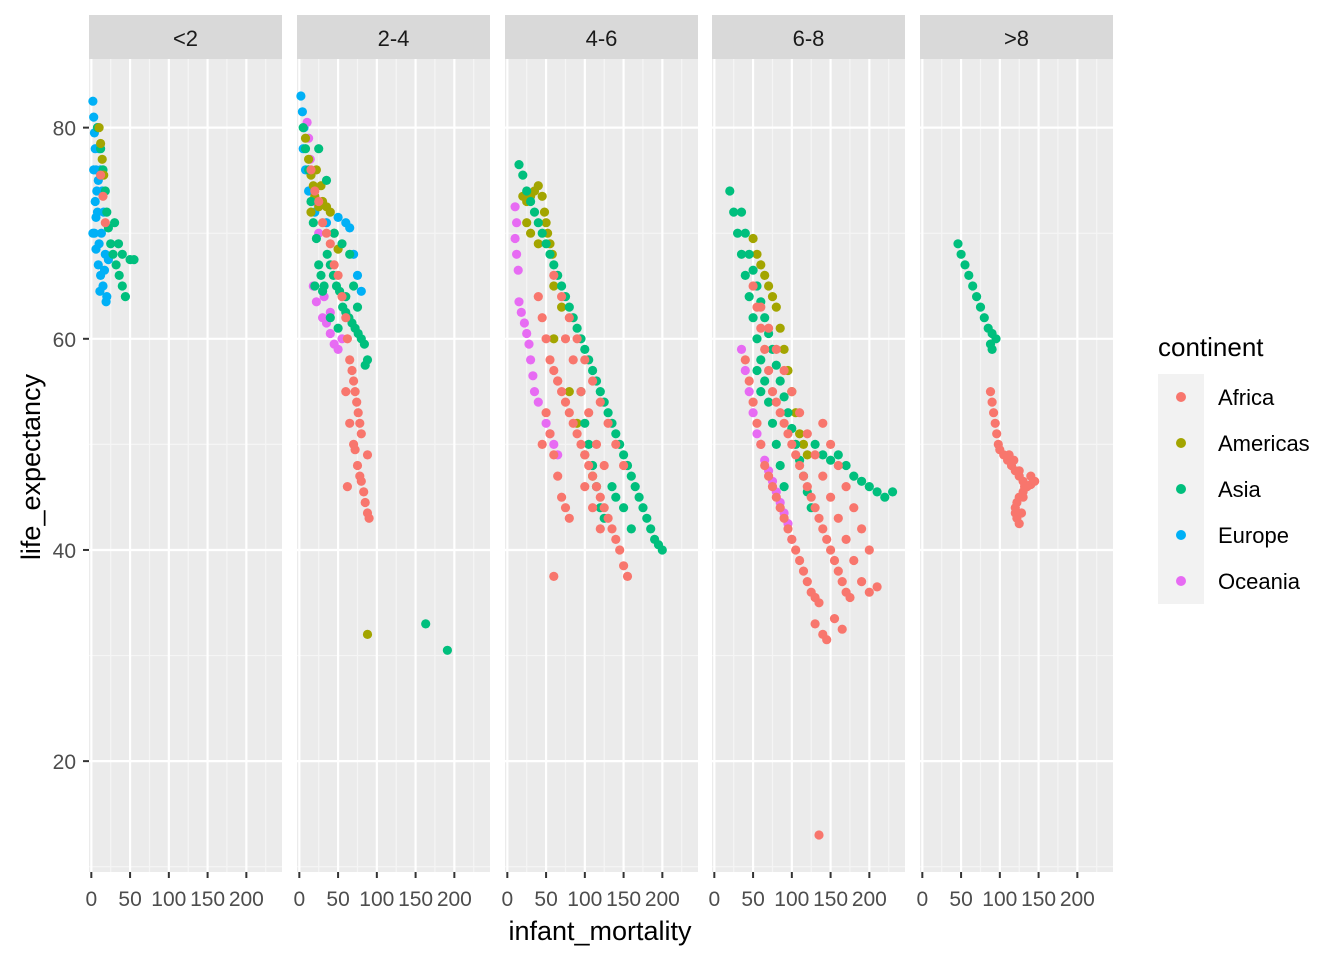 The width and height of the screenshot is (1344, 965). Describe the element at coordinates (960, 899) in the screenshot. I see `x-tick-label: 50` at that location.